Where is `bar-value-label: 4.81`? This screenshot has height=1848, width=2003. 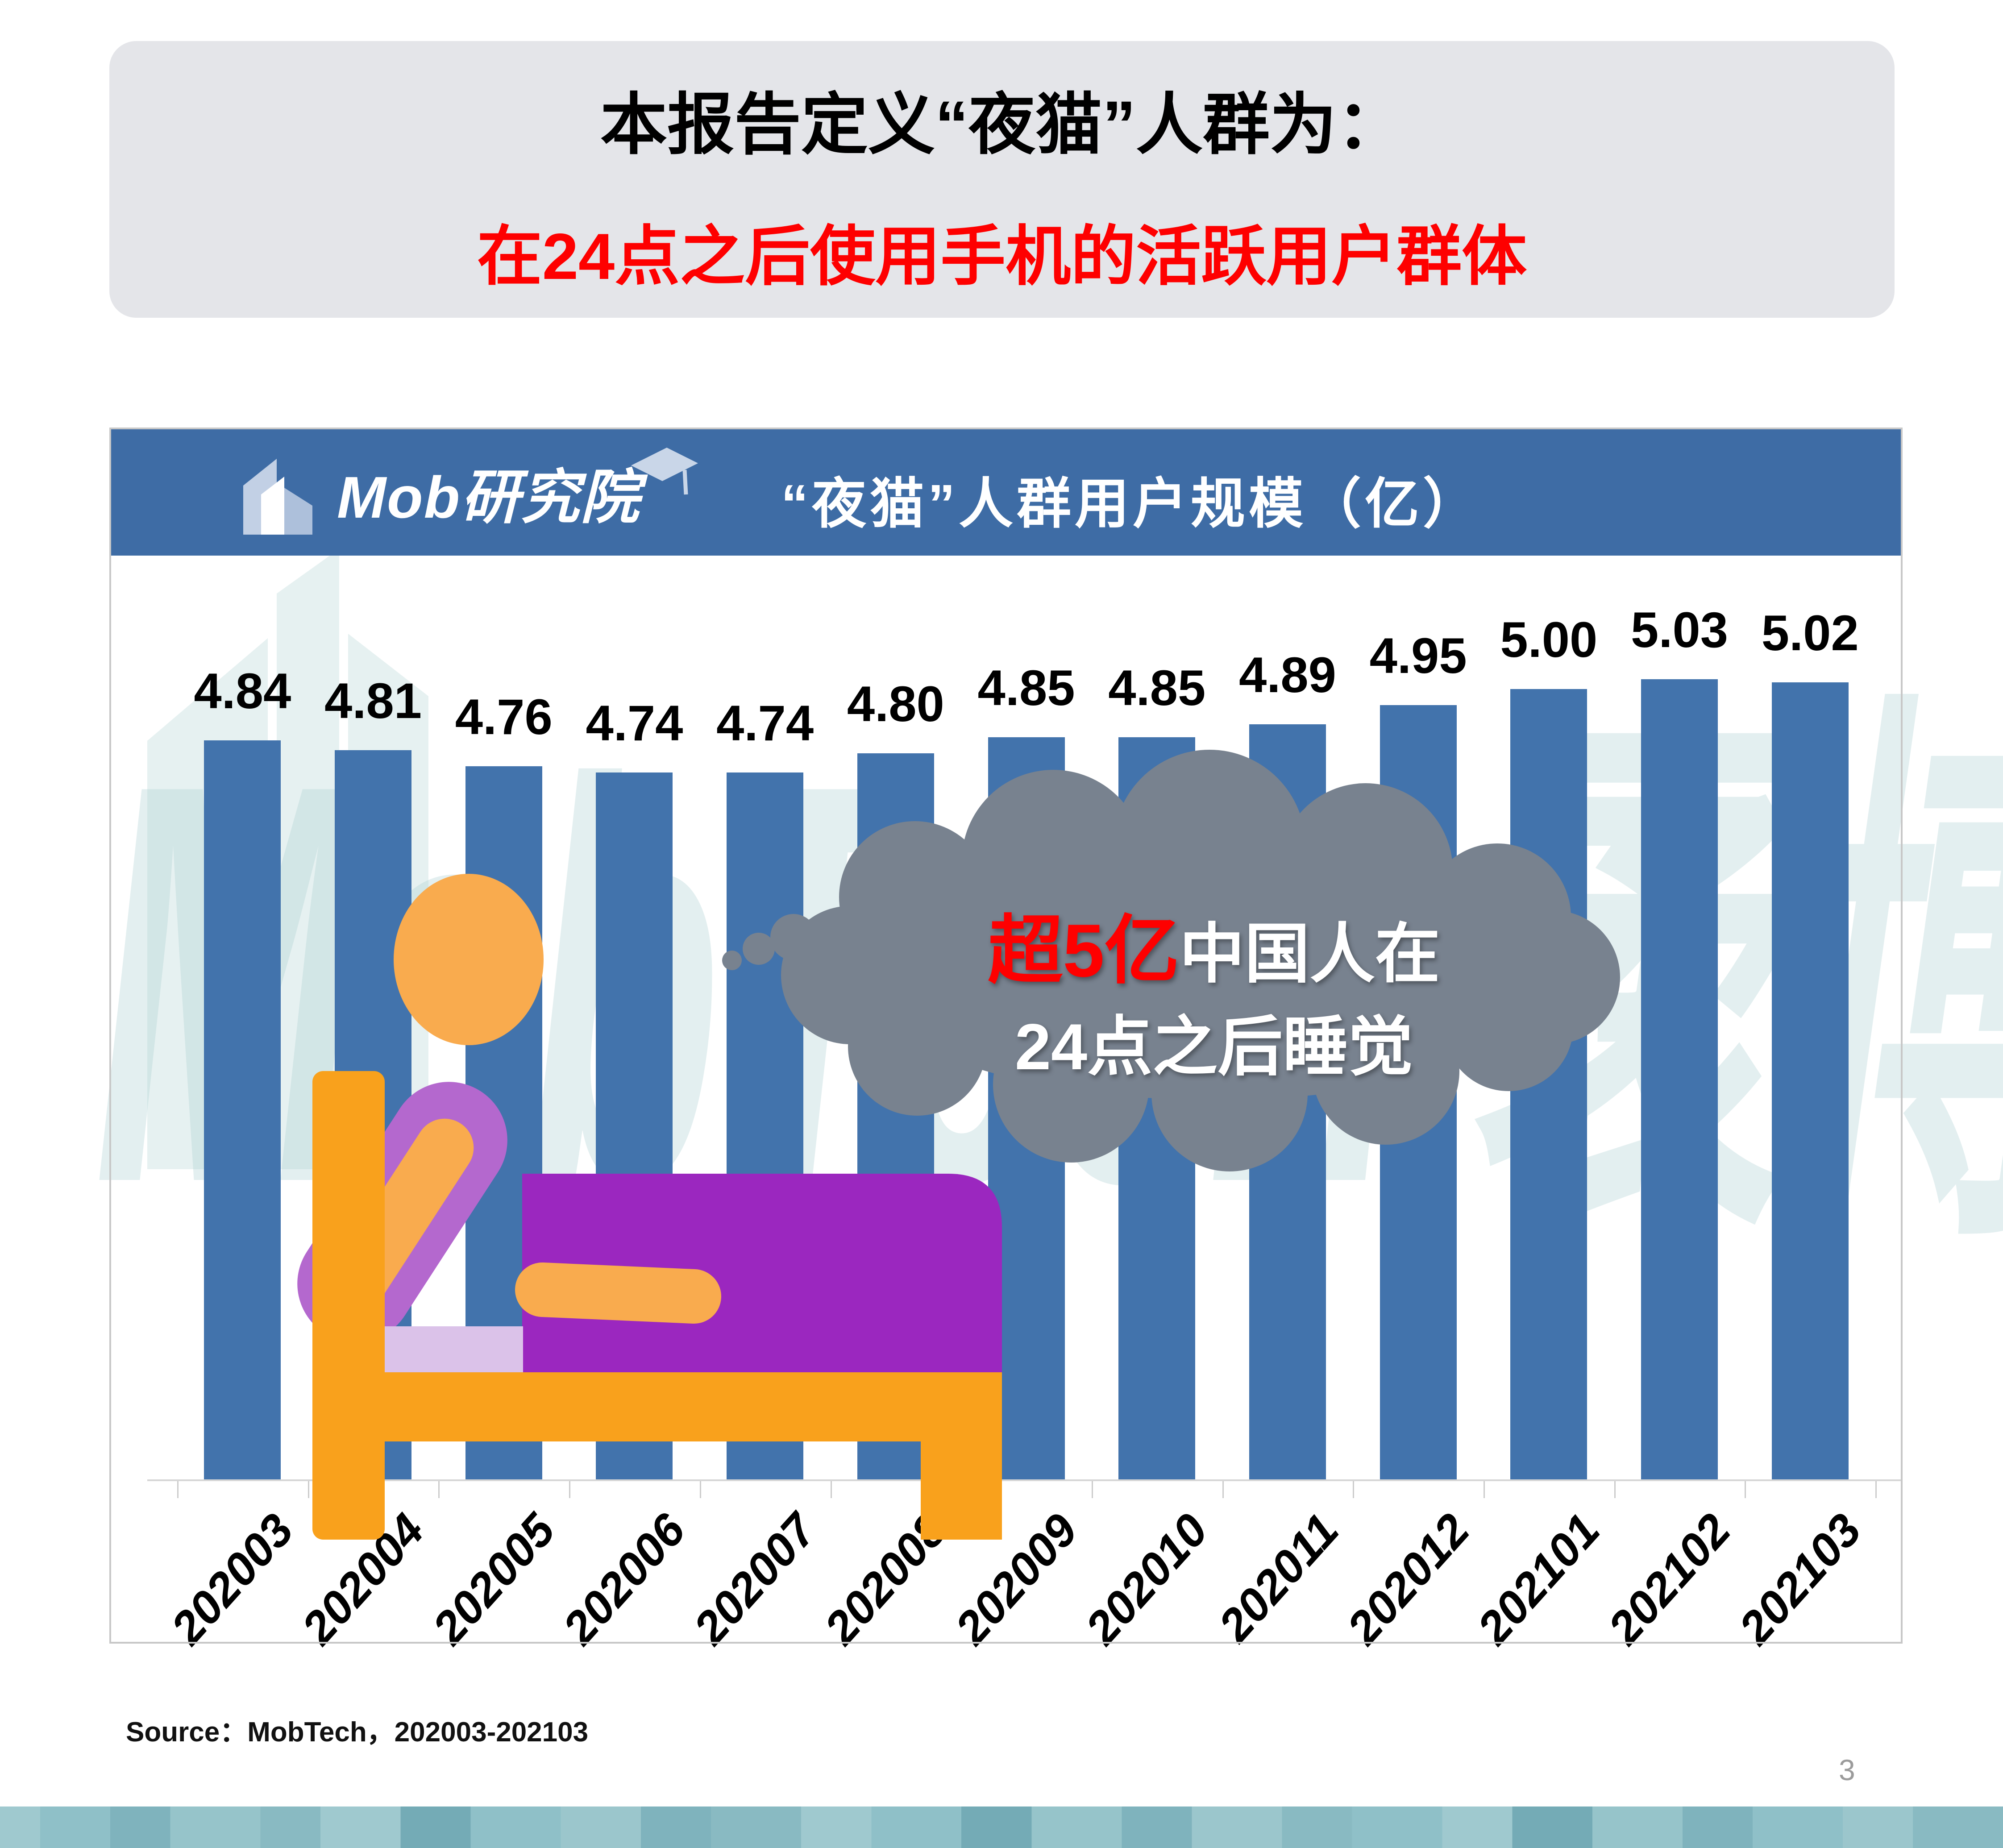 bar-value-label: 4.81 is located at coordinates (373, 701).